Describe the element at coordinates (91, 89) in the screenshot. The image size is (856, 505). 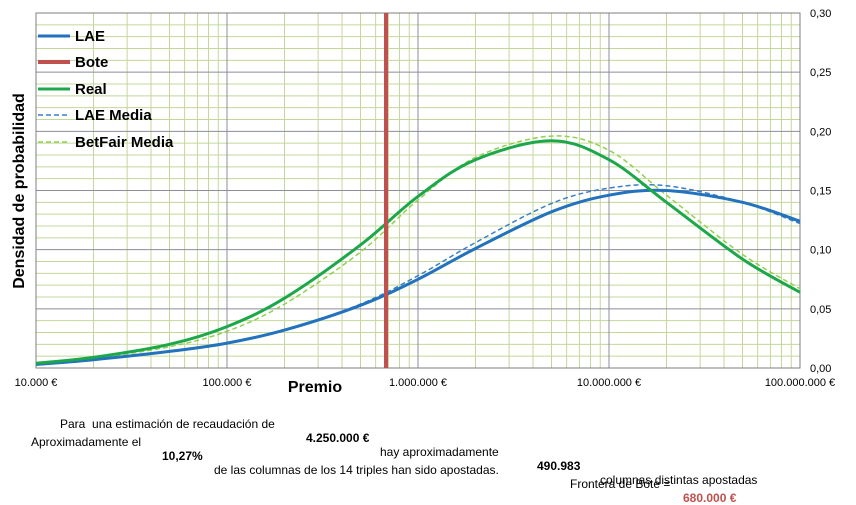
I see `legend-label-real: Real` at that location.